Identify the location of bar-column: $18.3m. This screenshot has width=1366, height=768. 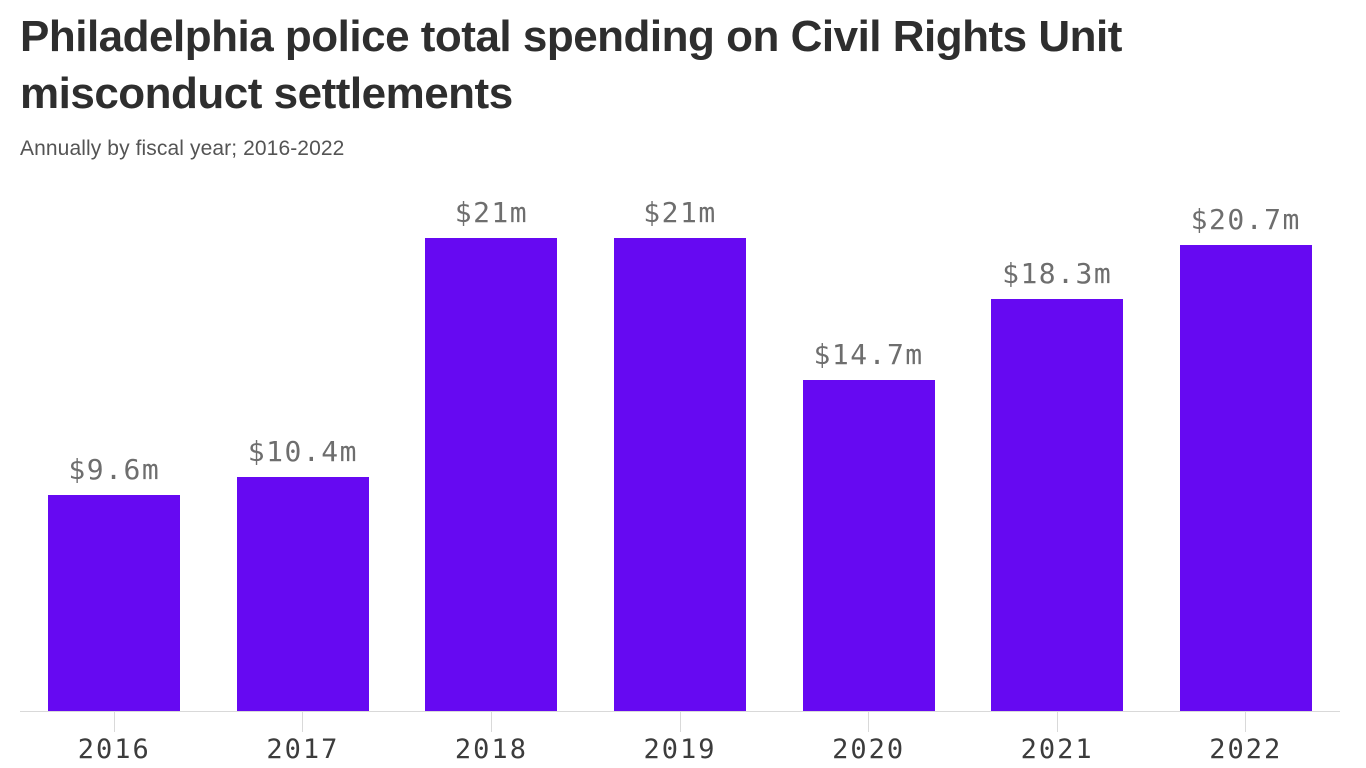
(1057, 450).